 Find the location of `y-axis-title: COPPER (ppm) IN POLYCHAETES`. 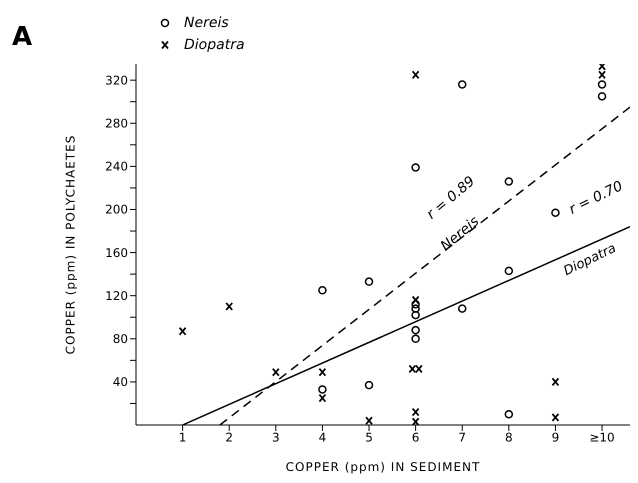

y-axis-title: COPPER (ppm) IN POLYCHAETES is located at coordinates (70, 244).